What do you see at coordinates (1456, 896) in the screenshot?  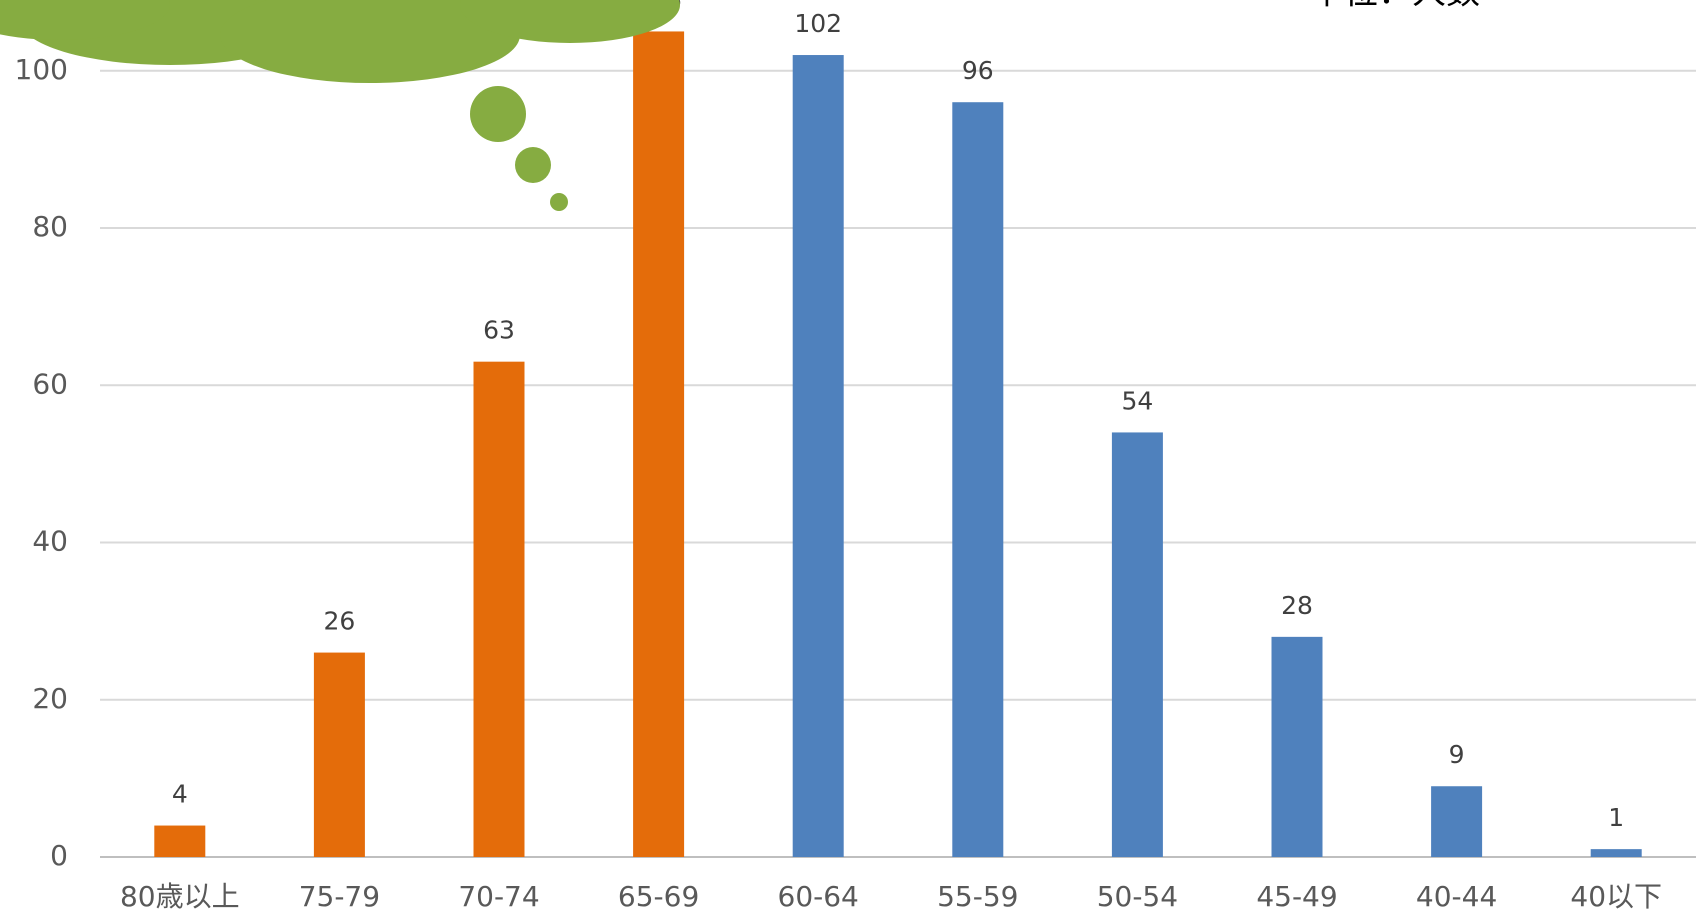 I see `x-tick-label: 40-44` at bounding box center [1456, 896].